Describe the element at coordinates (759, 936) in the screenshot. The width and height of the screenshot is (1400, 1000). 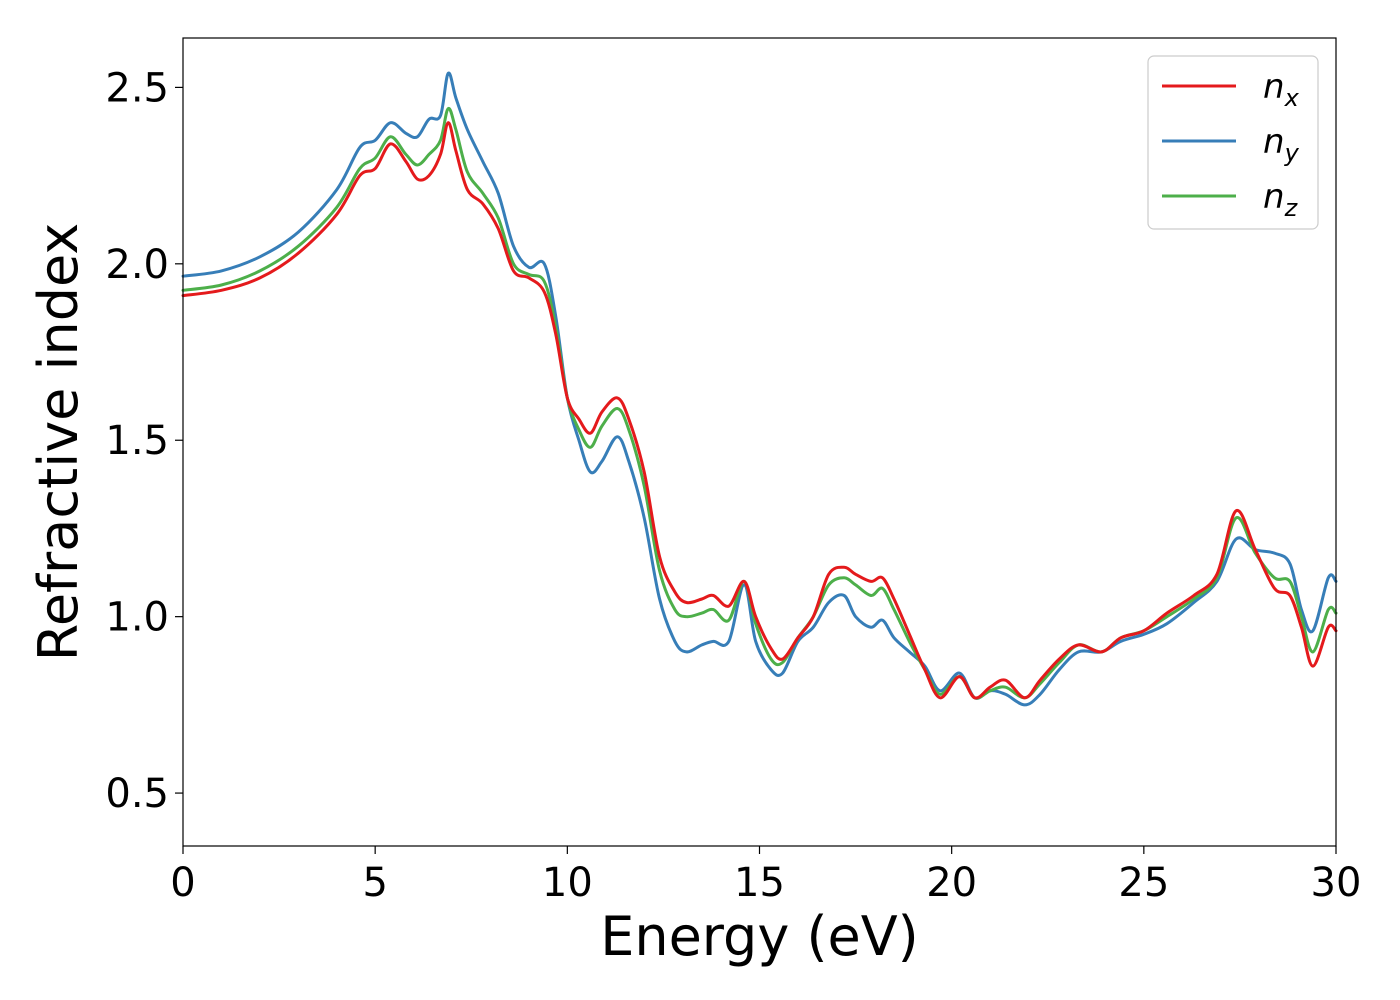
I see `x-axis-title: Energy (eV)` at that location.